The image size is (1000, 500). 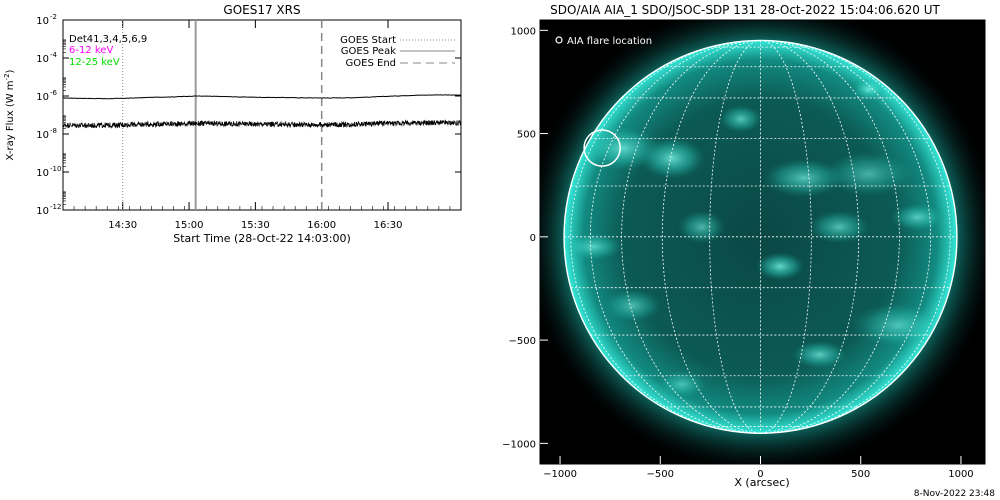 What do you see at coordinates (42, 135) in the screenshot?
I see `goes-y-tick-label-2: 10` at bounding box center [42, 135].